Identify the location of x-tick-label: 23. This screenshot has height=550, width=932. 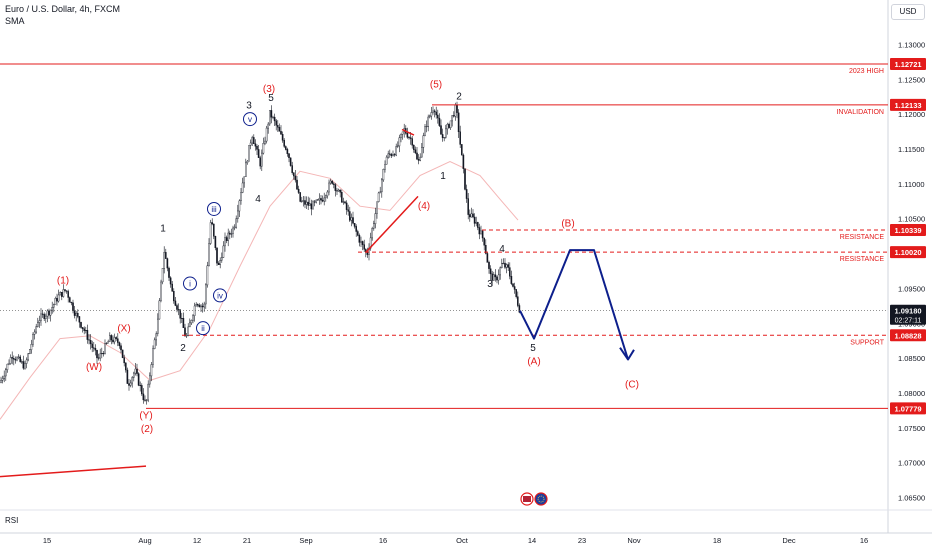
(582, 540).